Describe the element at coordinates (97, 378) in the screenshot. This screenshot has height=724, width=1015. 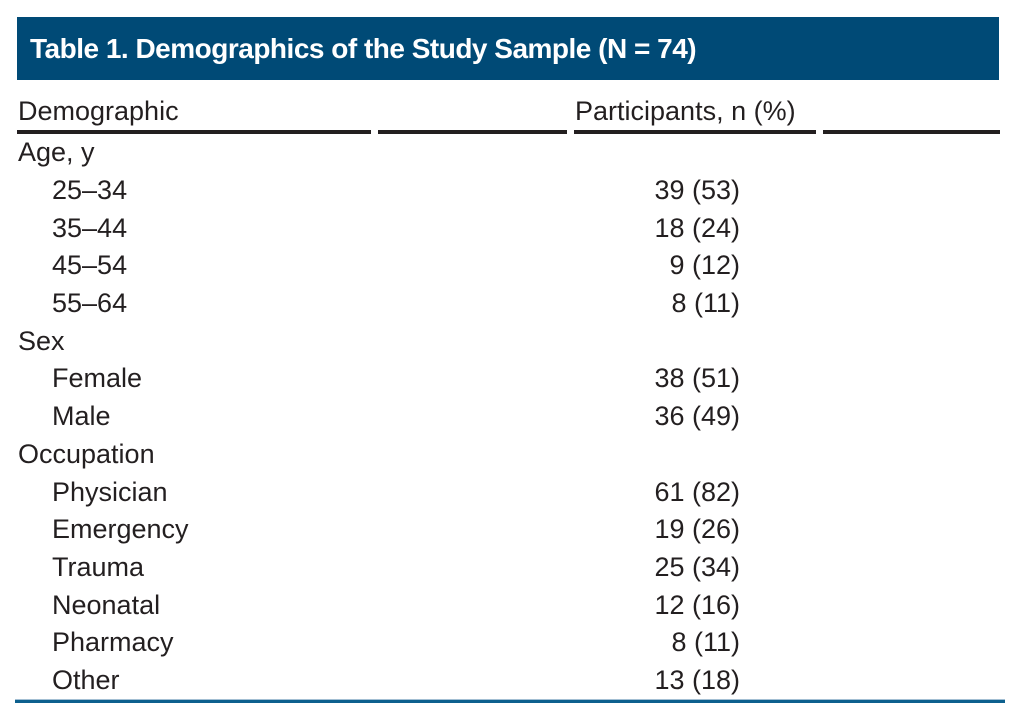
I see `row-label: Female` at that location.